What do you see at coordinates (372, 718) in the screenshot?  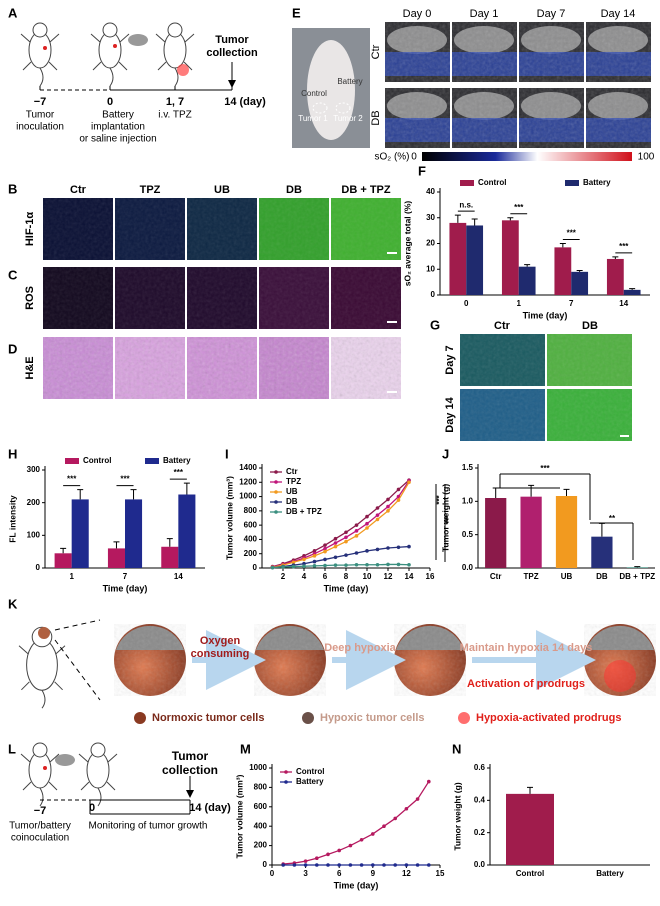 I see `label: Hypoxic tumor cells` at bounding box center [372, 718].